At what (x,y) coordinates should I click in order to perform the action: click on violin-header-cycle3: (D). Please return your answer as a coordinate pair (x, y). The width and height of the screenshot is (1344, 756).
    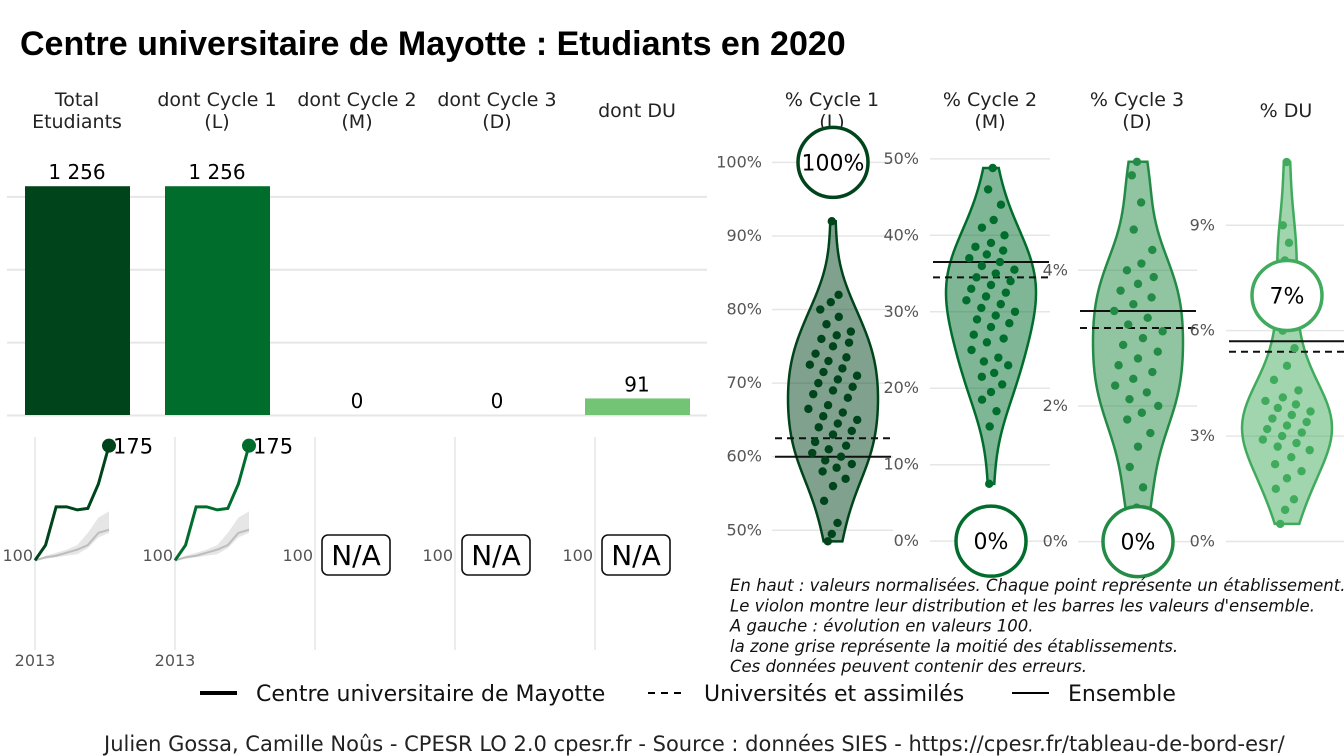
    Looking at the image, I should click on (1136, 122).